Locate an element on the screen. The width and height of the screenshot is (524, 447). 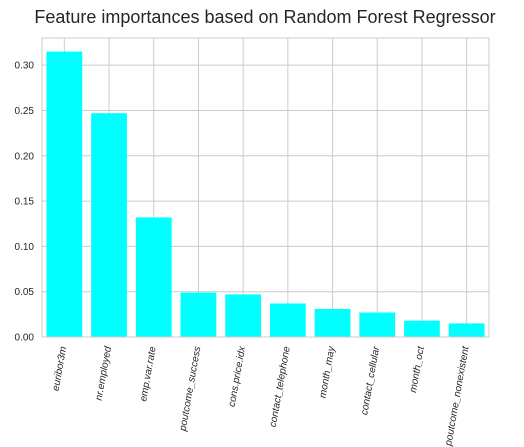
bar-month-may is located at coordinates (332, 322).